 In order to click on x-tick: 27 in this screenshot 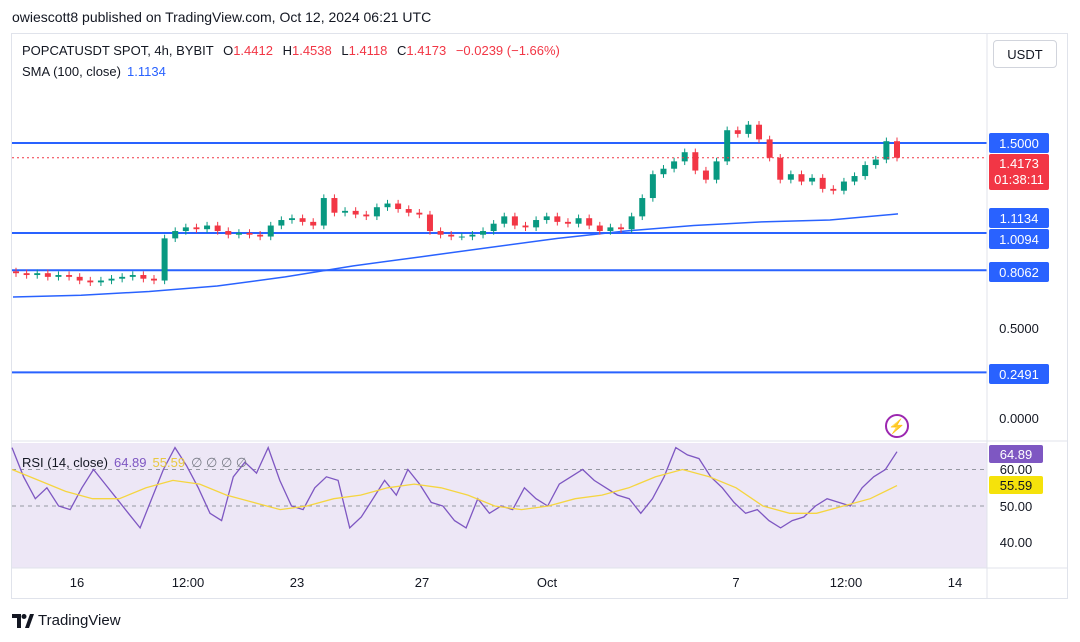, I will do `click(422, 582)`.